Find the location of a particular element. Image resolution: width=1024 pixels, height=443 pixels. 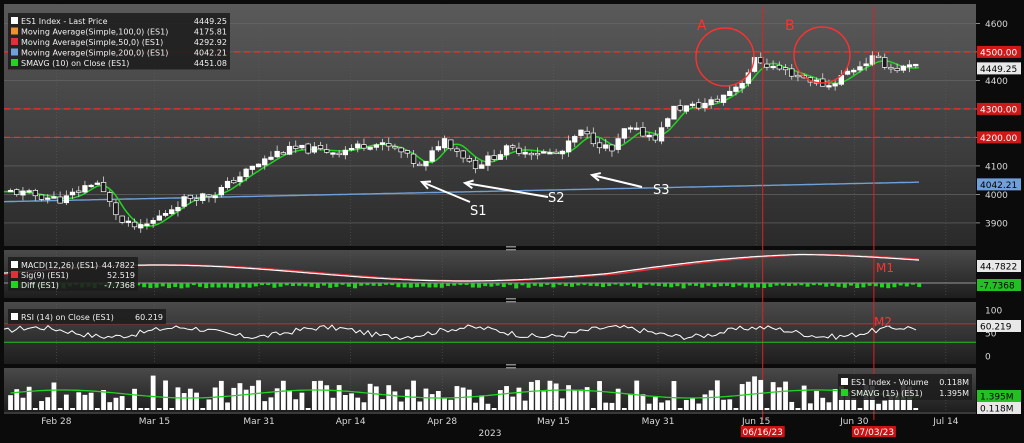

macd-legend-swatch is located at coordinates (14, 274).